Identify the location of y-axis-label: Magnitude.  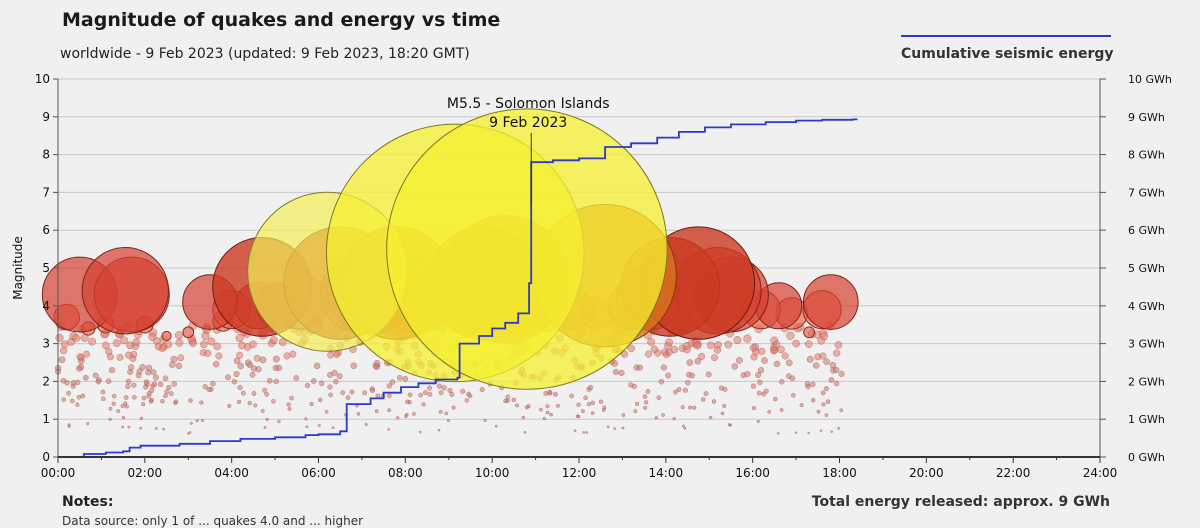
(18, 268).